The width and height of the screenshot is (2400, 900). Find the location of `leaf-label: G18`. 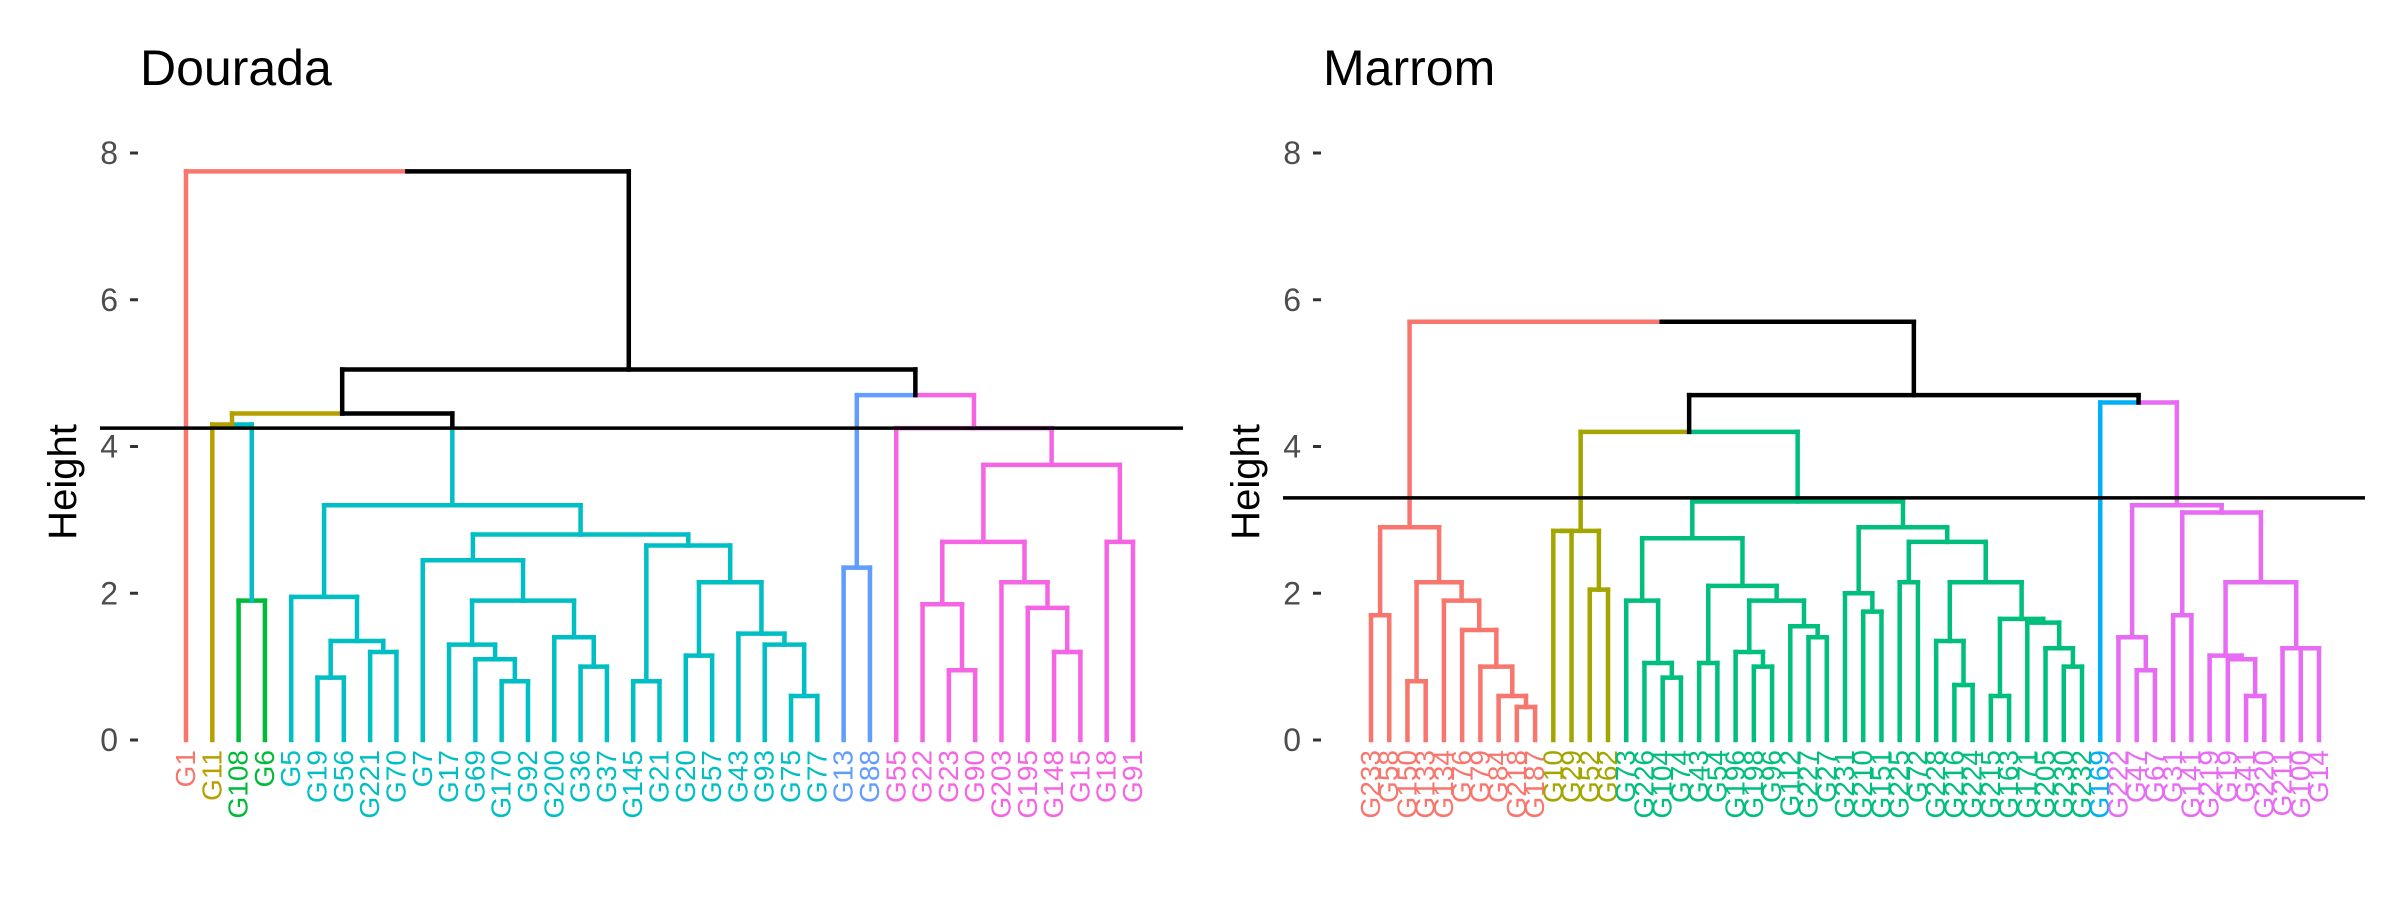

leaf-label: G18 is located at coordinates (1106, 776).